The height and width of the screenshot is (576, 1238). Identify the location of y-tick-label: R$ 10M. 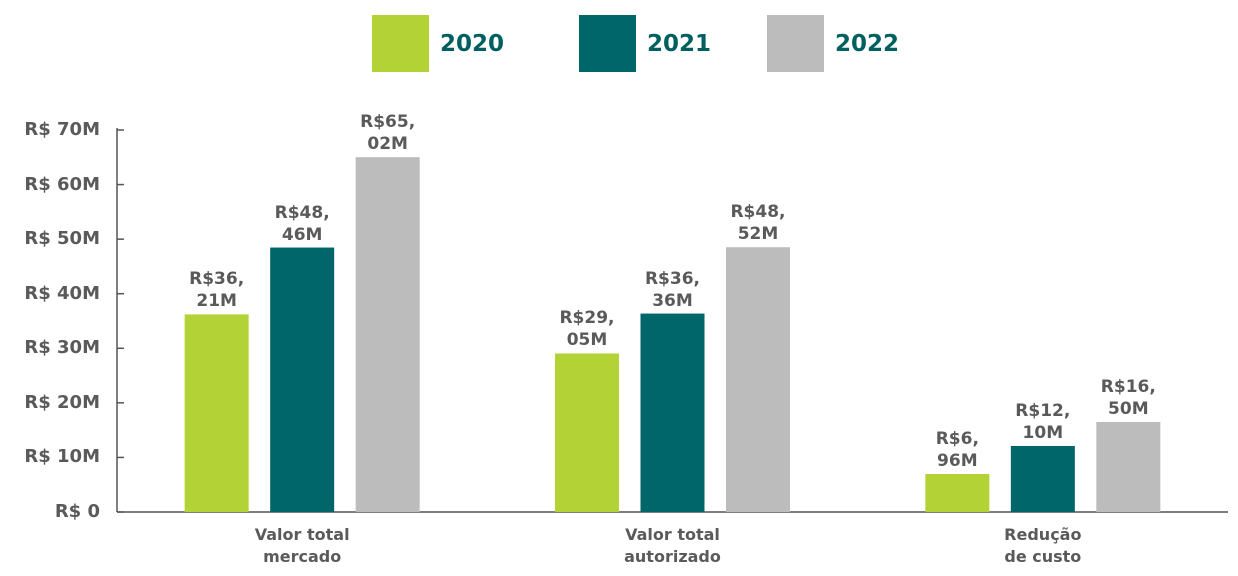
(62, 457).